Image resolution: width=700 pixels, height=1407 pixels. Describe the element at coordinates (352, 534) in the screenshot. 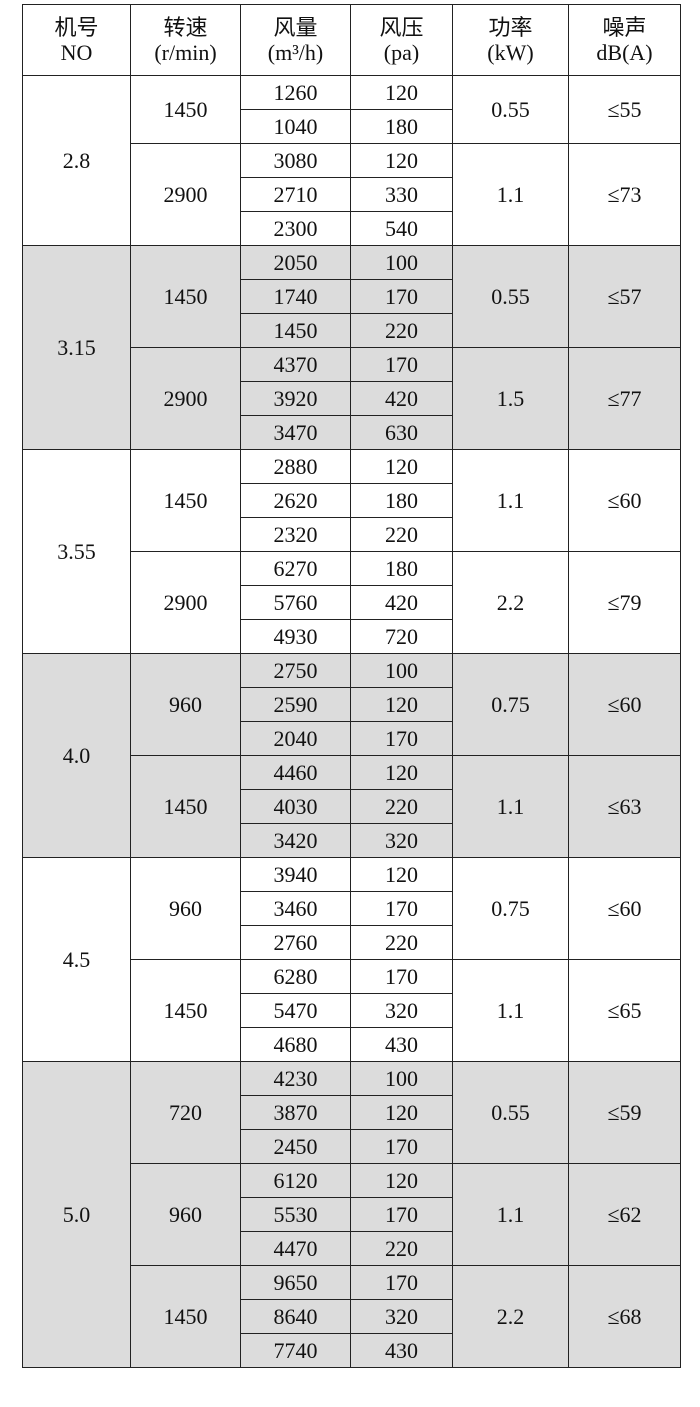

I see `table-row: 2320 220` at that location.